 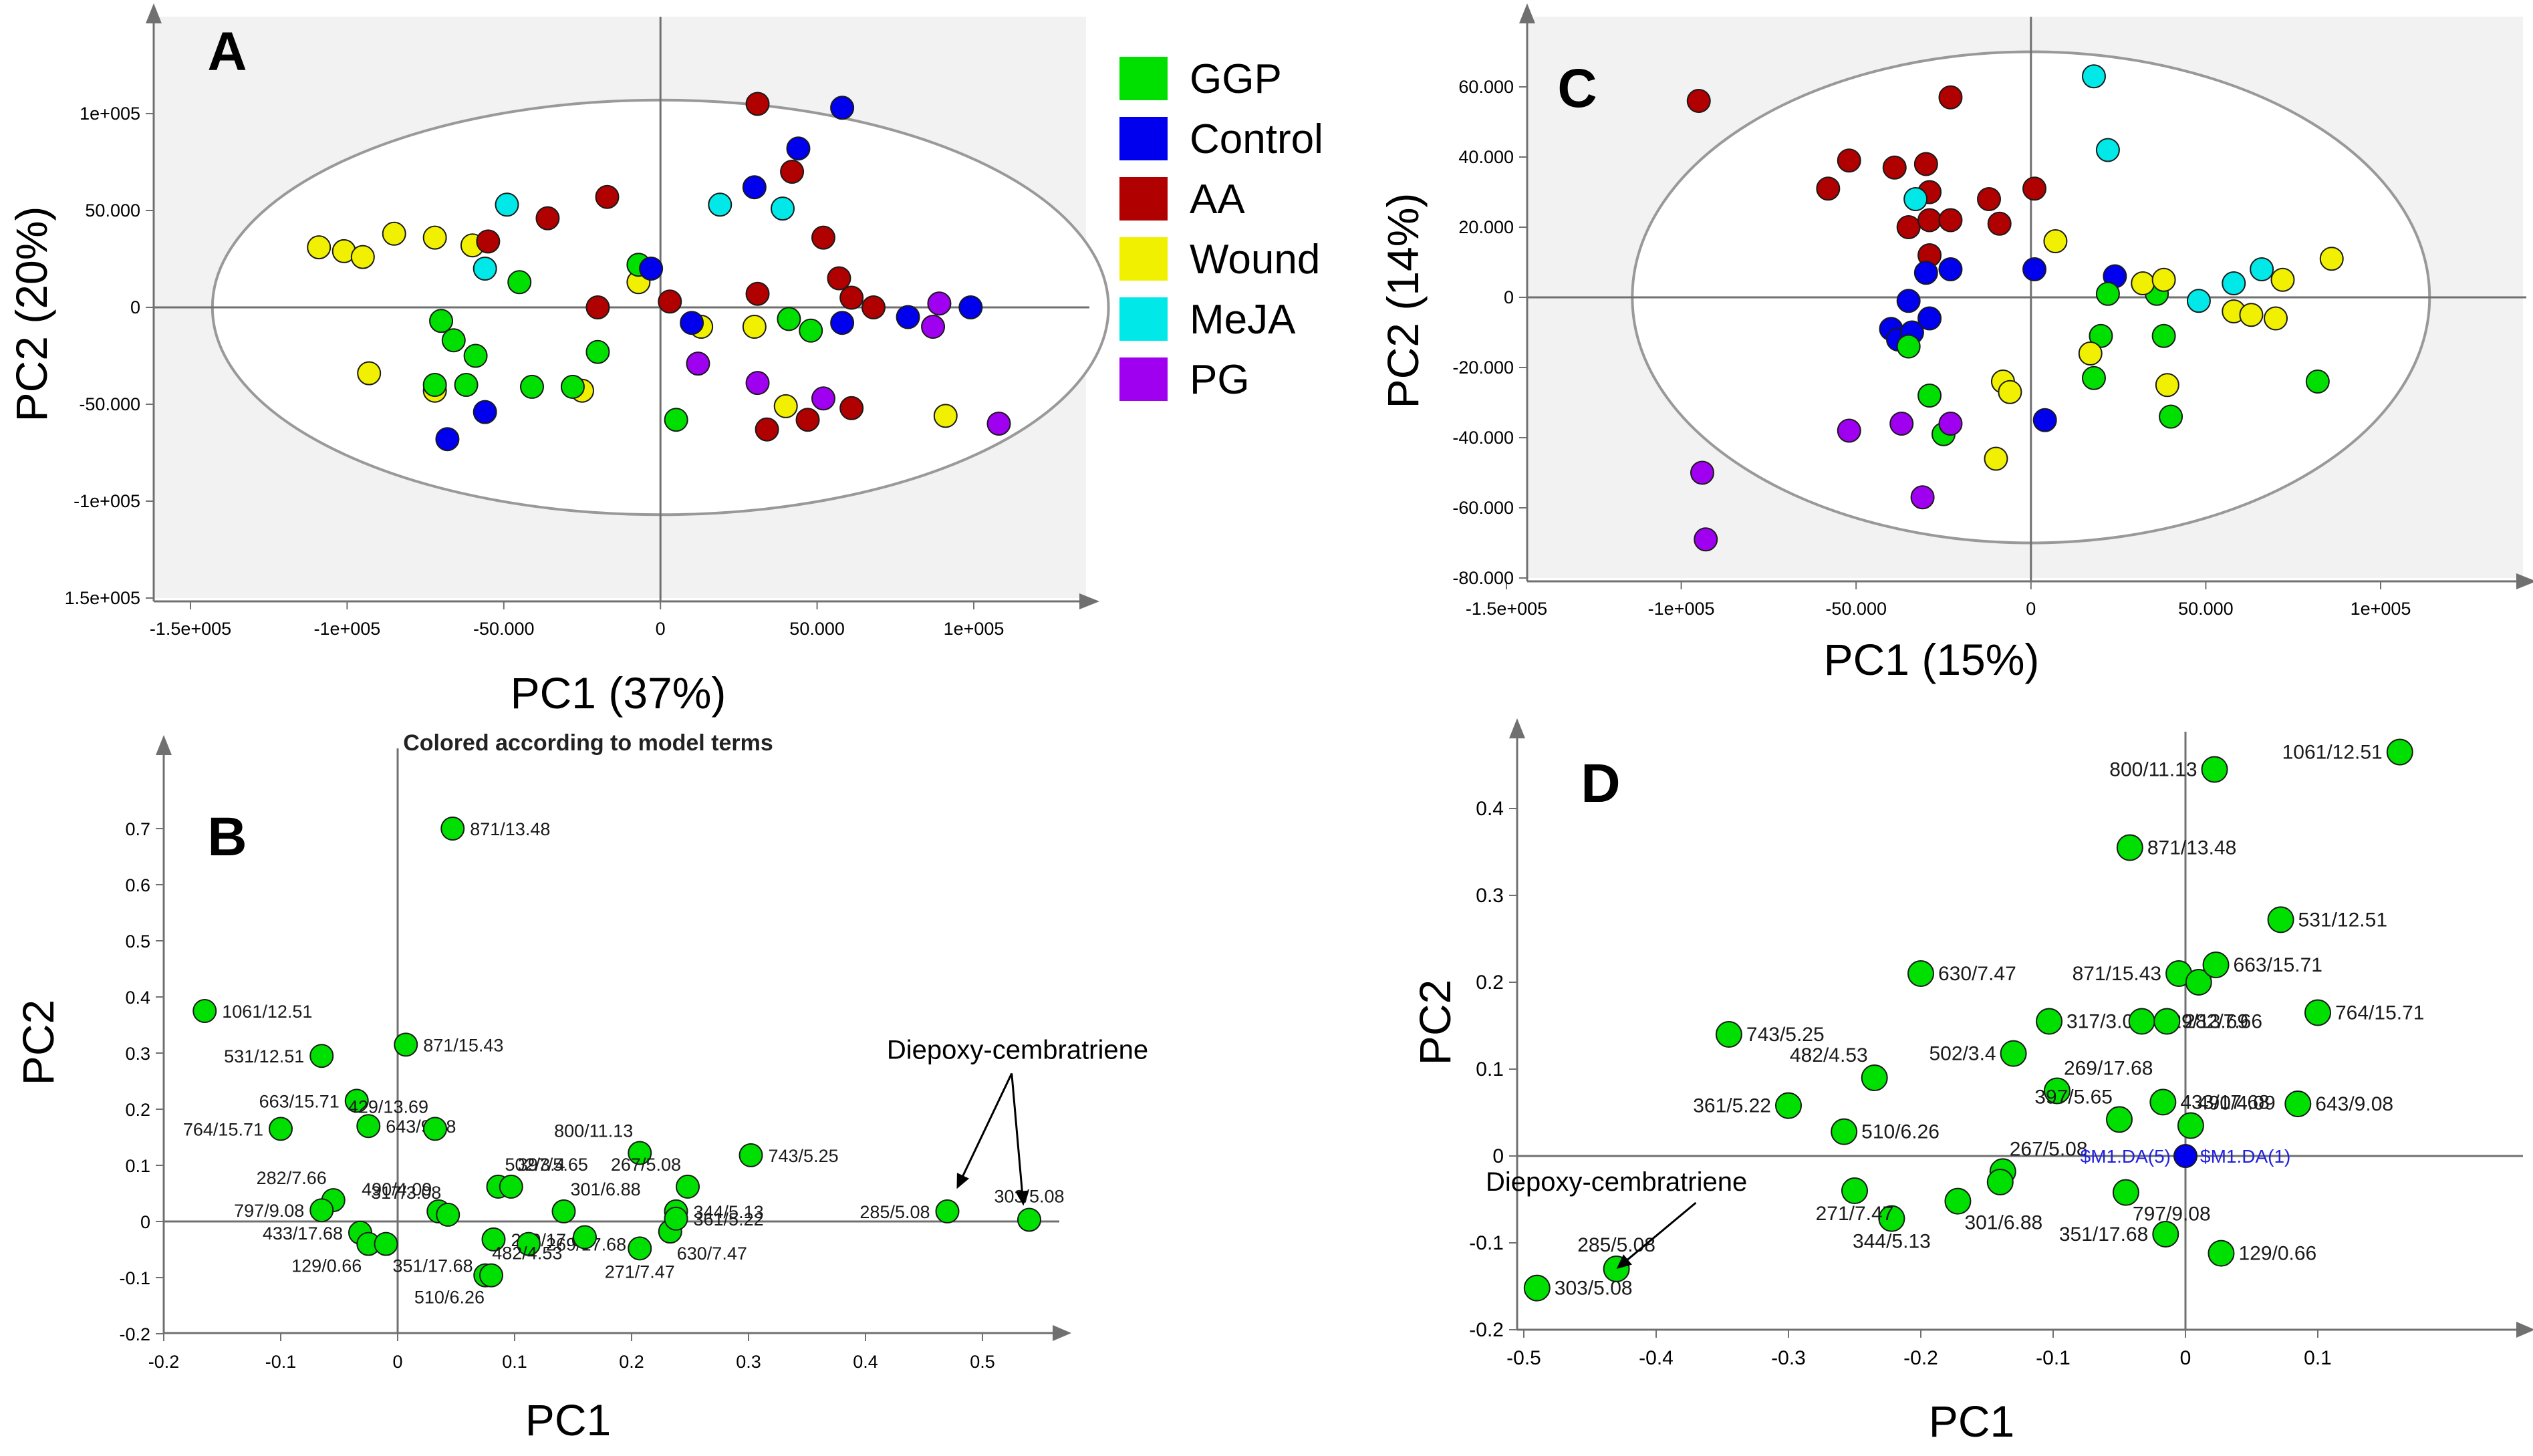 What do you see at coordinates (137, 941) in the screenshot?
I see `y-tick-label: 0.5` at bounding box center [137, 941].